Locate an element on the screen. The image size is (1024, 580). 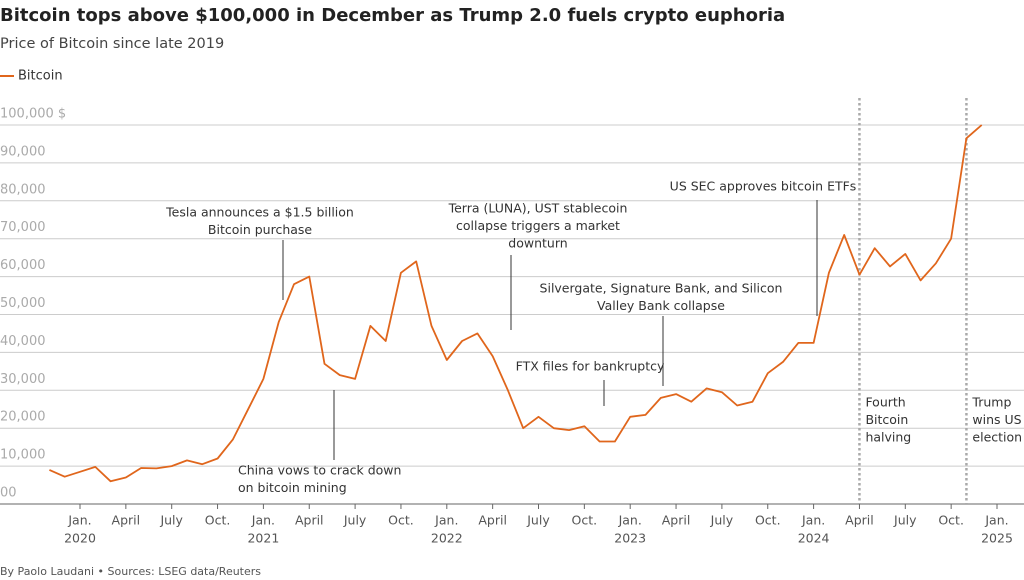
y-tick-label: 40,000 is located at coordinates (23, 341).